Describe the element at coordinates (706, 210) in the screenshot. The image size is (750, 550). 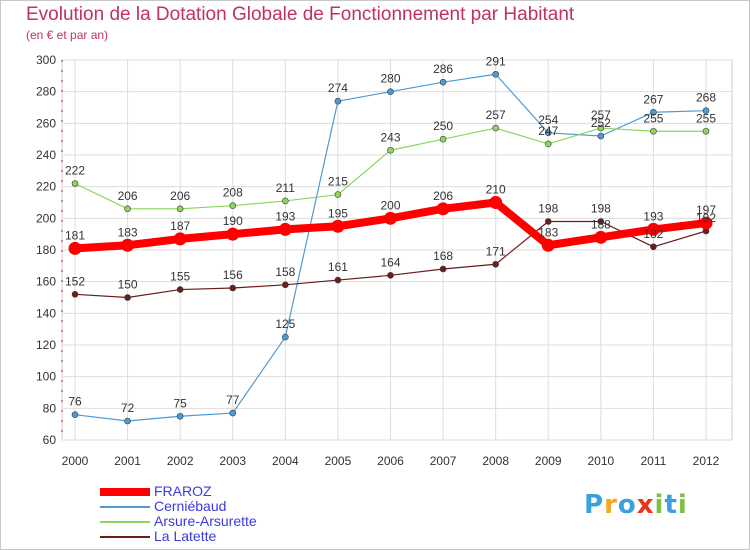
I see `data-label: 197` at that location.